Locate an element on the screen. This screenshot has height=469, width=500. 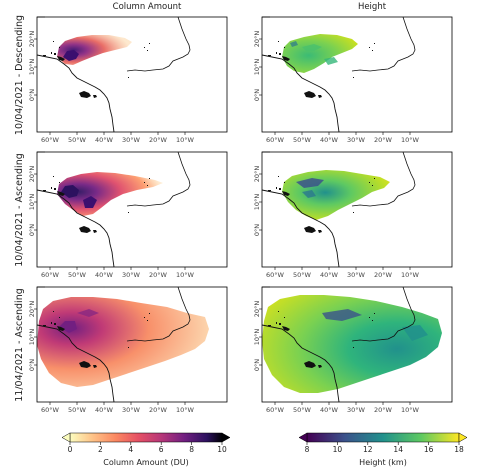
colorbar-column-amount-label: Column Amount (DU) is located at coordinates (145, 462).